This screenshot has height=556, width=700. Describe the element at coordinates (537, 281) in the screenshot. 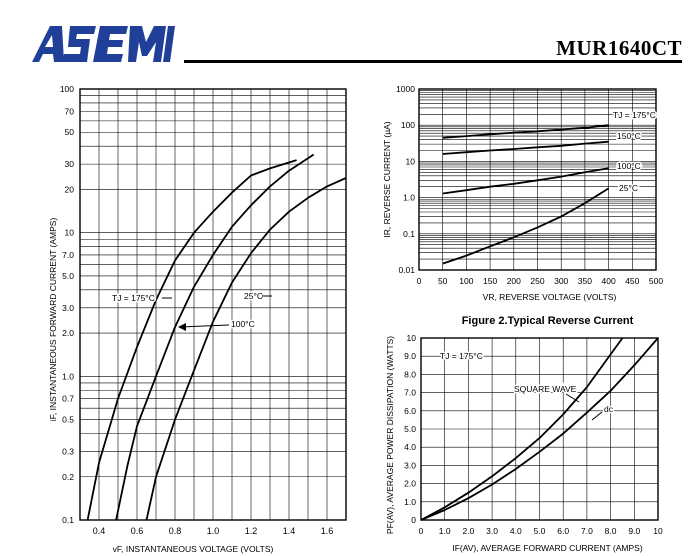

I see `reverse-x-tick-label: 250` at that location.